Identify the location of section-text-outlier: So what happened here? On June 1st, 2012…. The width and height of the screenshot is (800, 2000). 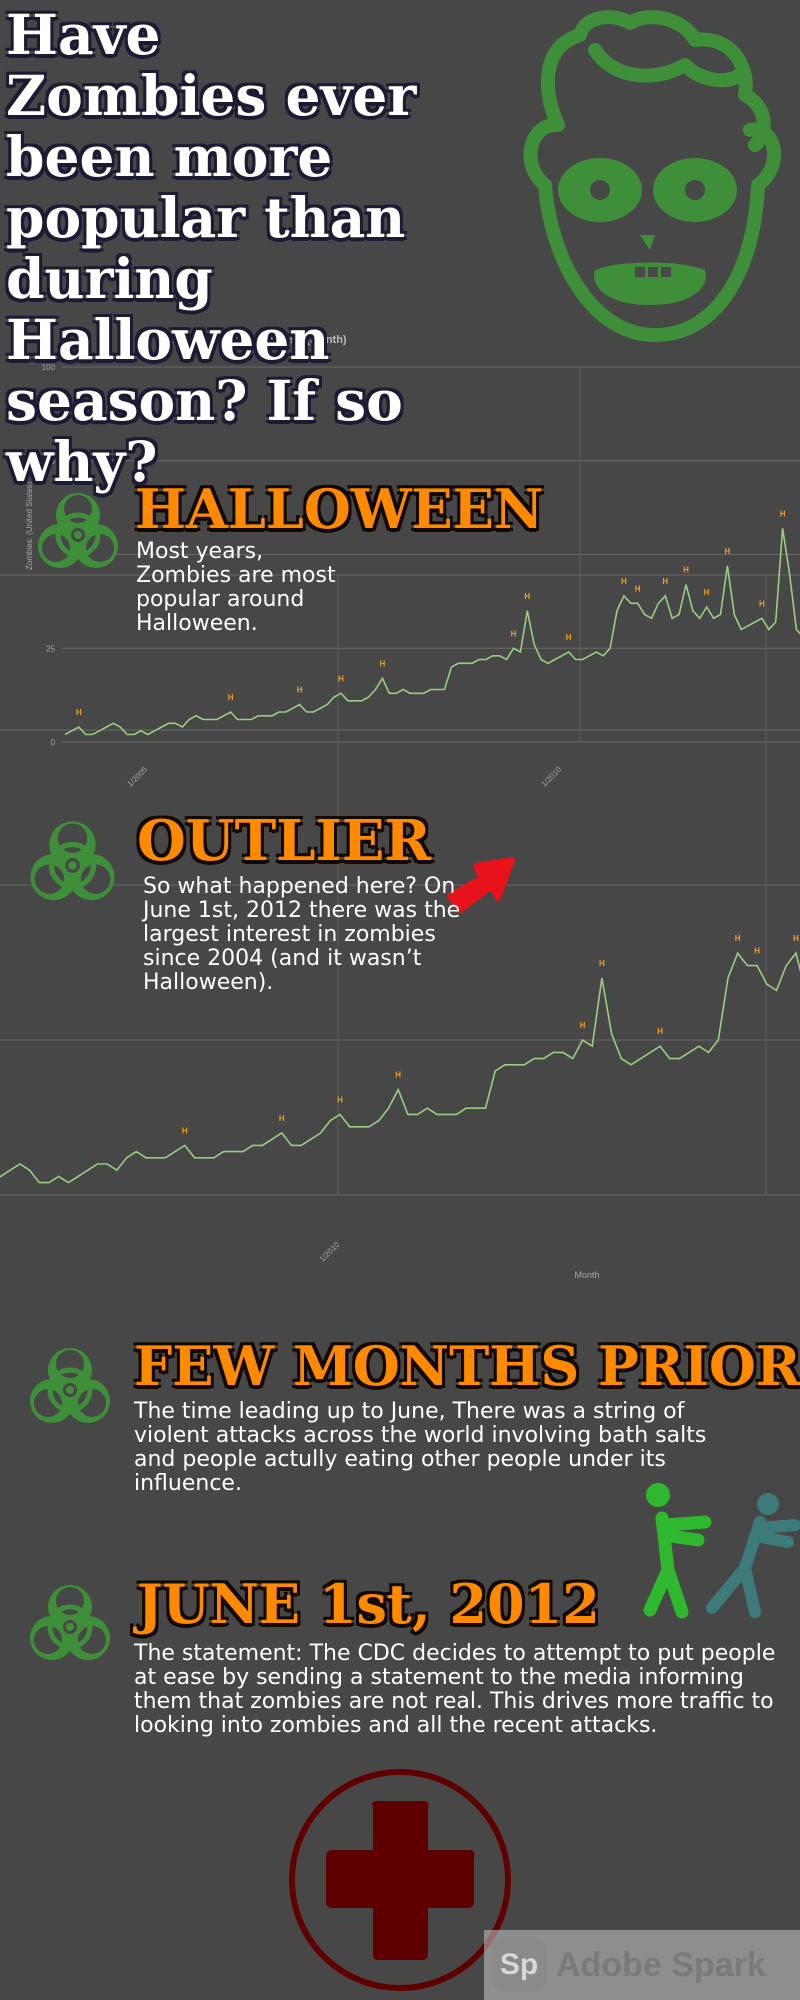
(302, 934).